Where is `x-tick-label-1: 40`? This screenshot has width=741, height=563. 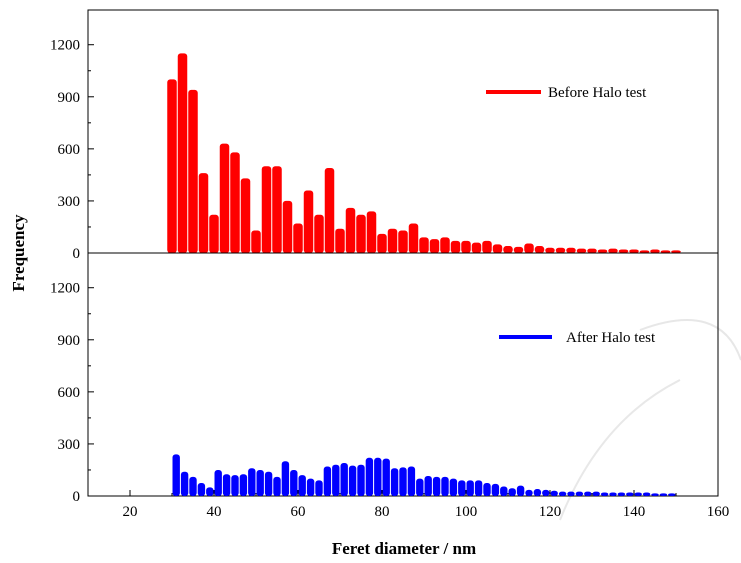 x-tick-label-1: 40 is located at coordinates (214, 512).